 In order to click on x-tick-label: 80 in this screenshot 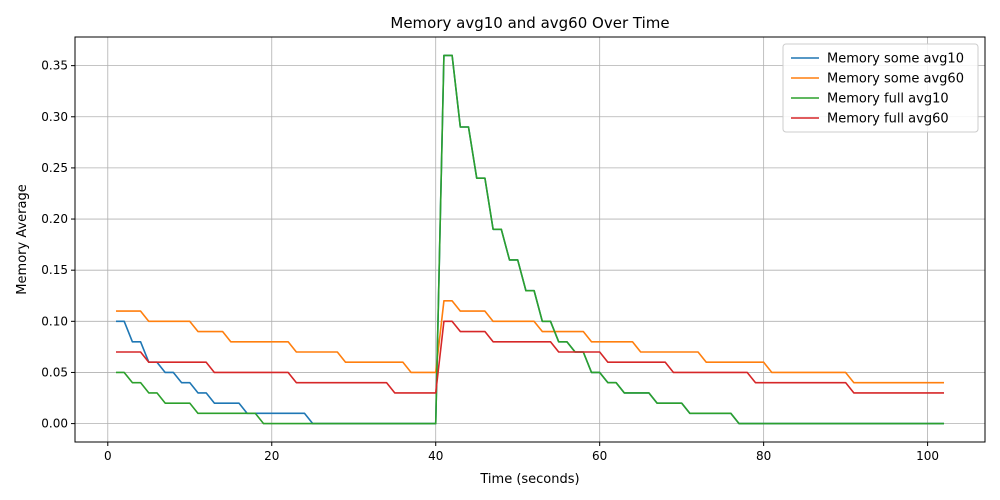, I will do `click(763, 456)`.